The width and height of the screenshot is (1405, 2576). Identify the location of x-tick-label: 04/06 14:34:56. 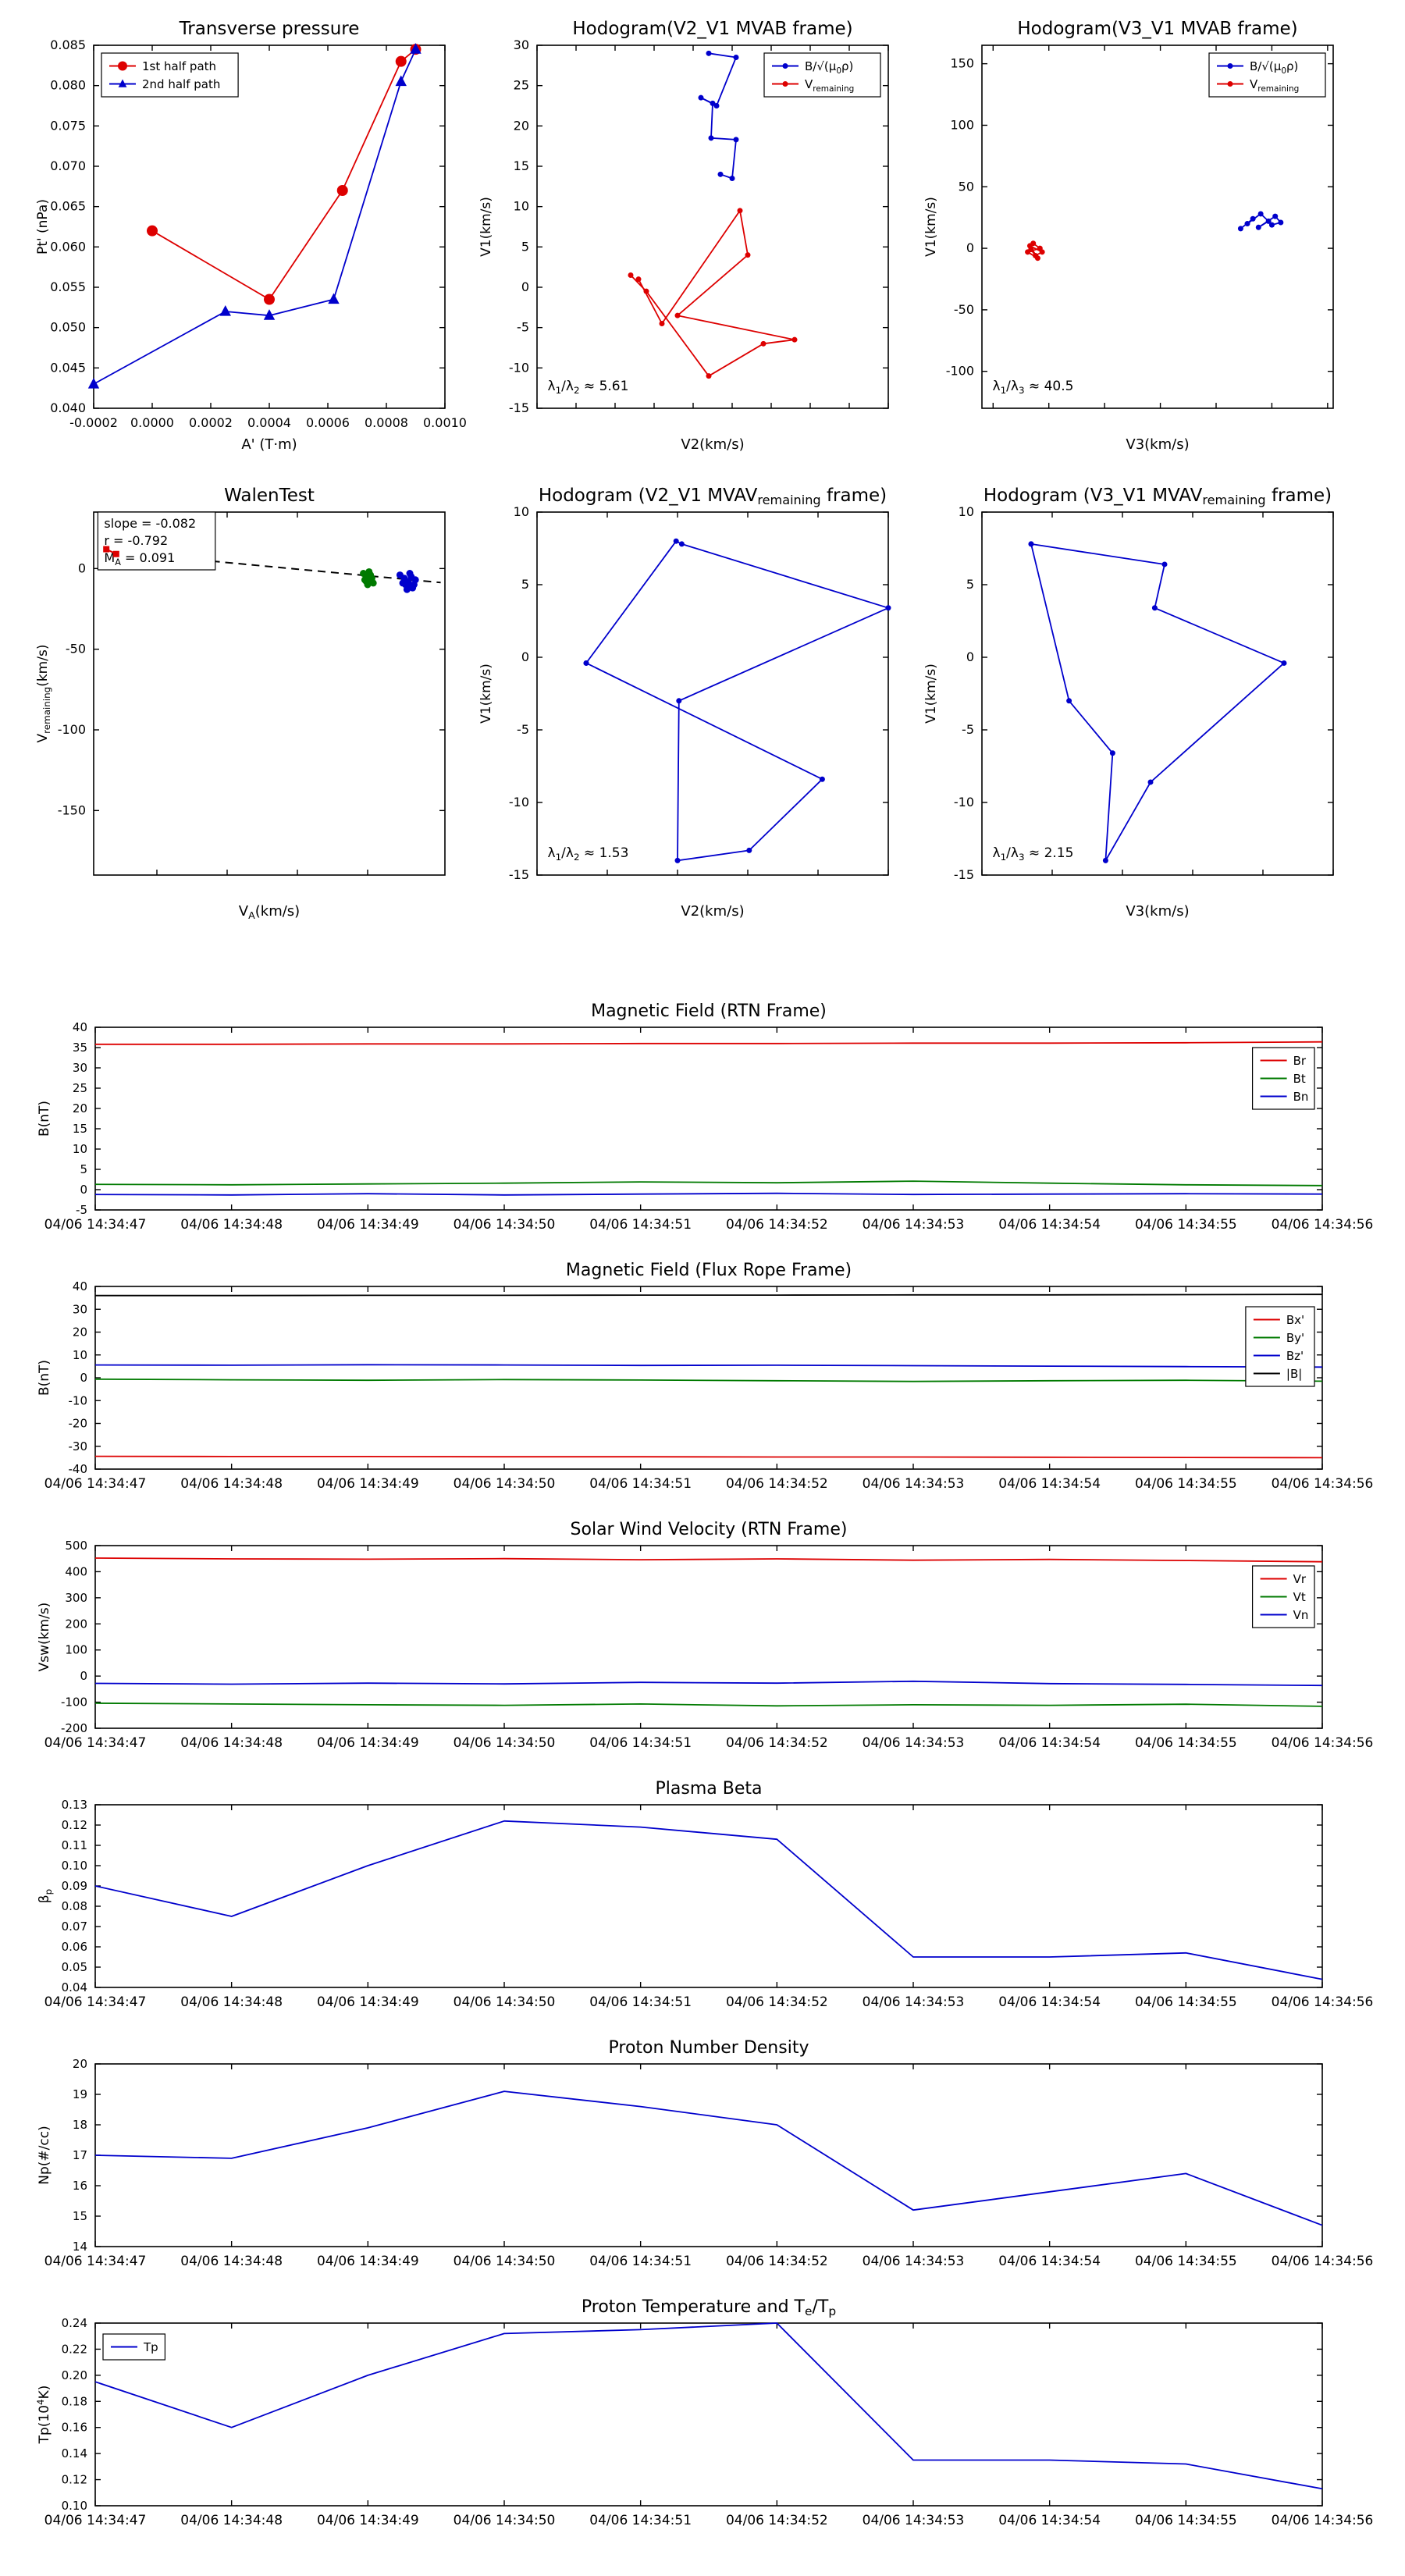
(1323, 1743).